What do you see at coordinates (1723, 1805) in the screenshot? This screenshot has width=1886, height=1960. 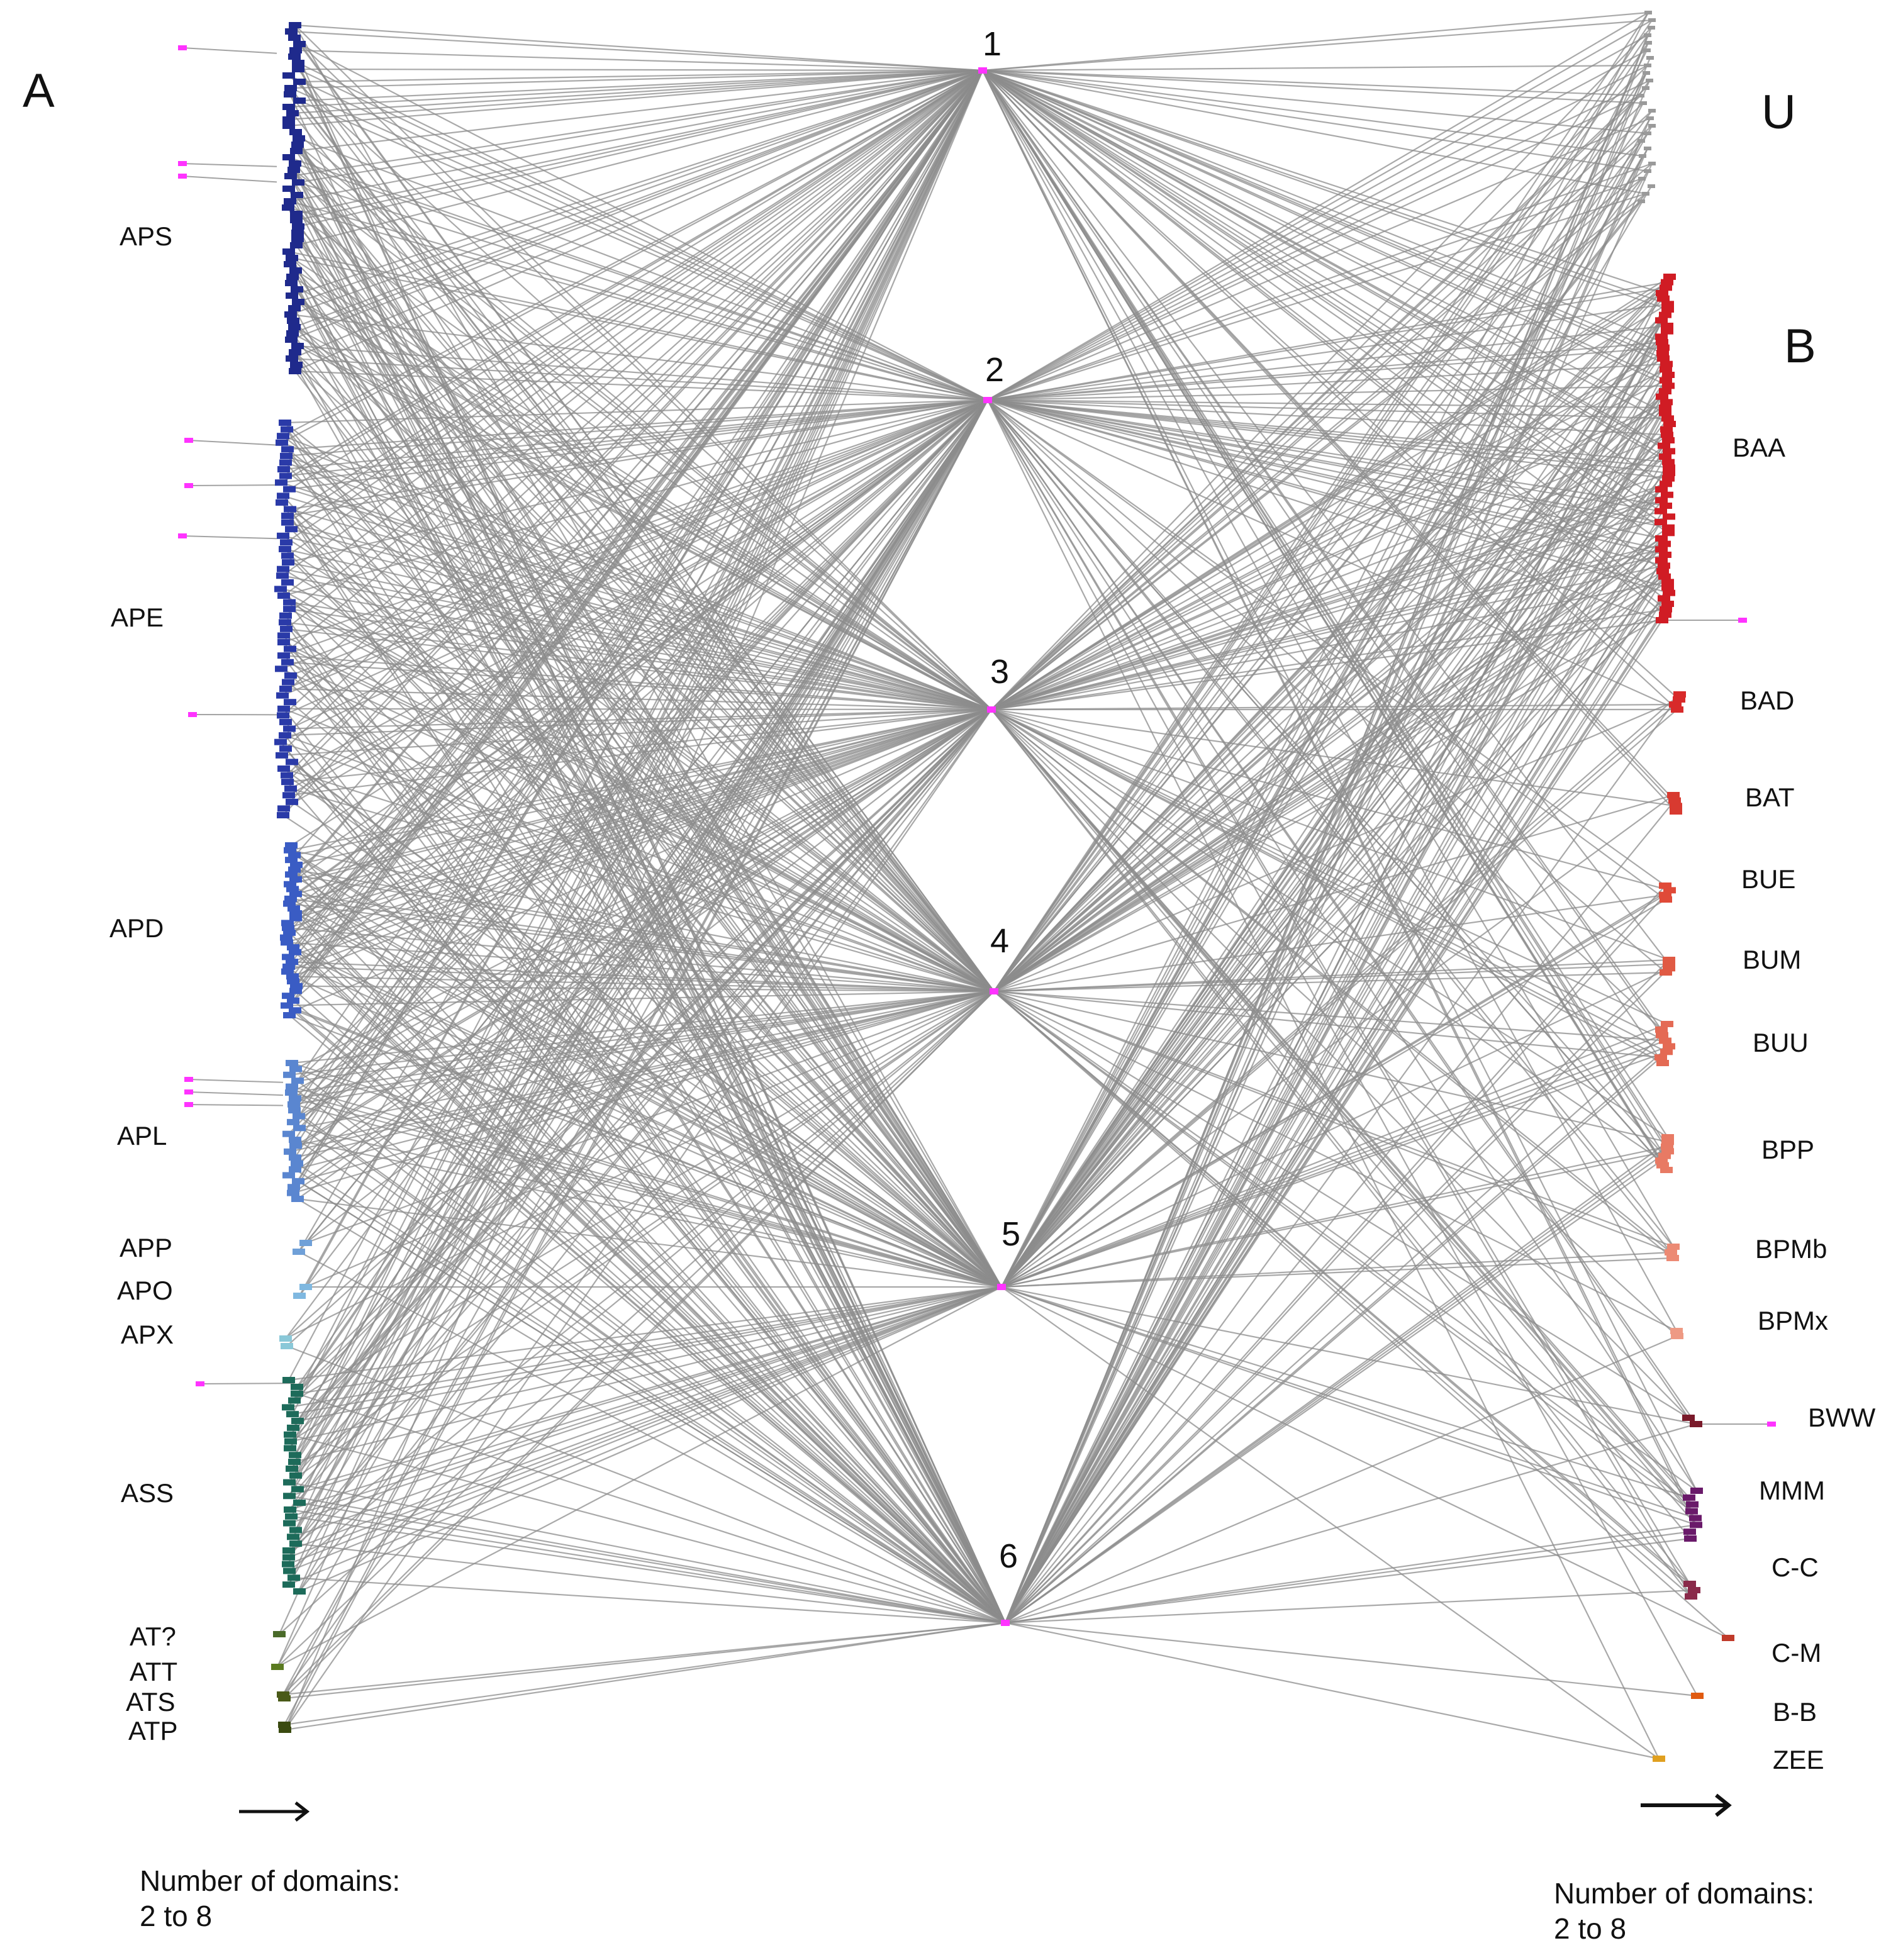 I see `arrow-right-head` at bounding box center [1723, 1805].